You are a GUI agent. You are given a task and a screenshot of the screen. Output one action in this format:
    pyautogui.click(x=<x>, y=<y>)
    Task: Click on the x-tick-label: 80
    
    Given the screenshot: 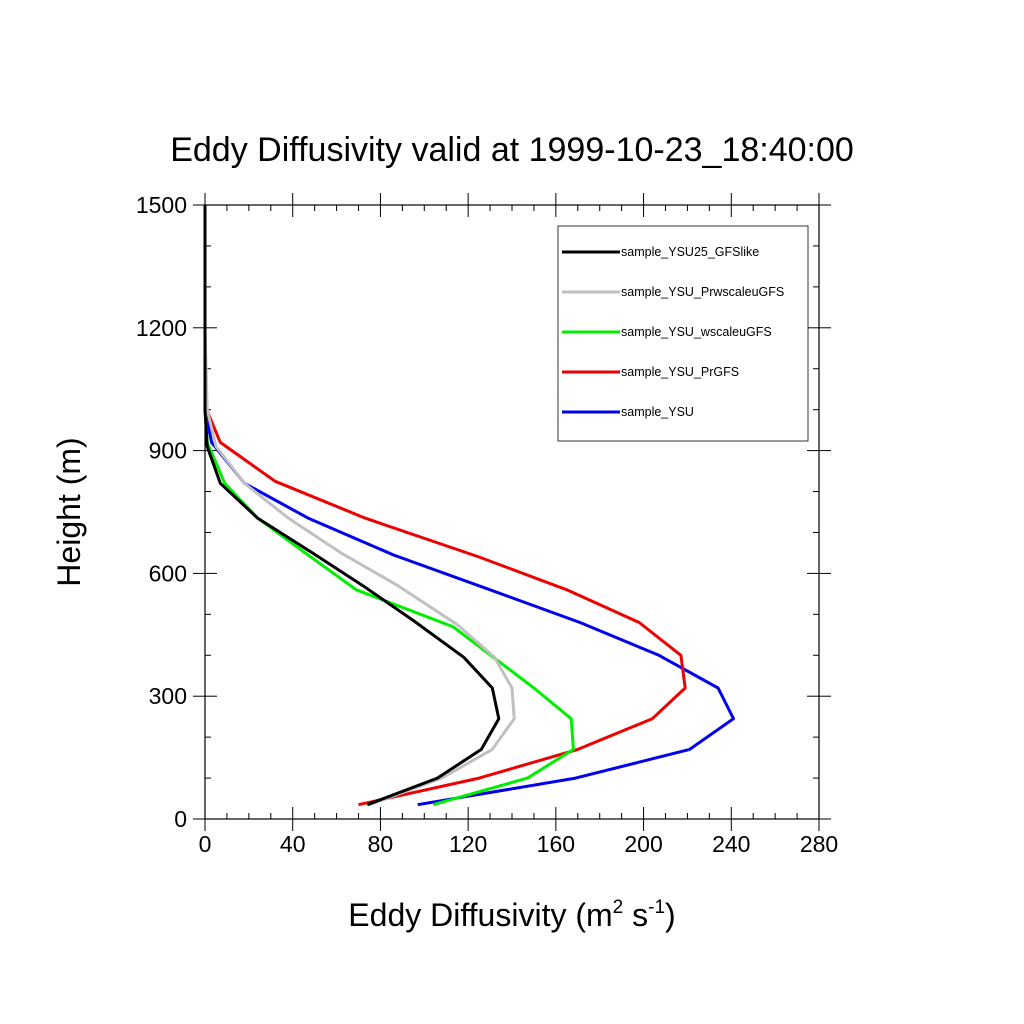 What is the action you would take?
    pyautogui.click(x=381, y=844)
    